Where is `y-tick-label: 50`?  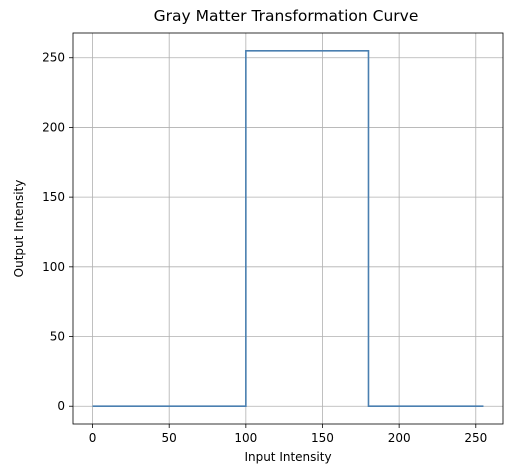
y-tick-label: 50 is located at coordinates (57, 337).